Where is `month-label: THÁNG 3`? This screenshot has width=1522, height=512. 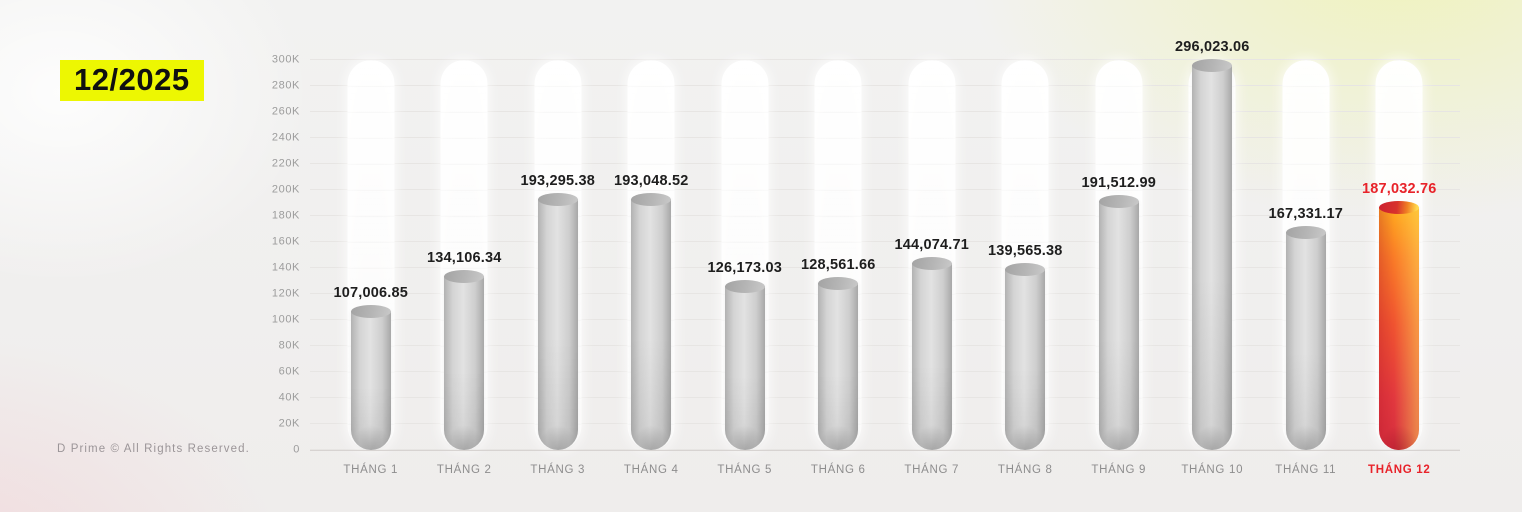
month-label: THÁNG 3 is located at coordinates (558, 470).